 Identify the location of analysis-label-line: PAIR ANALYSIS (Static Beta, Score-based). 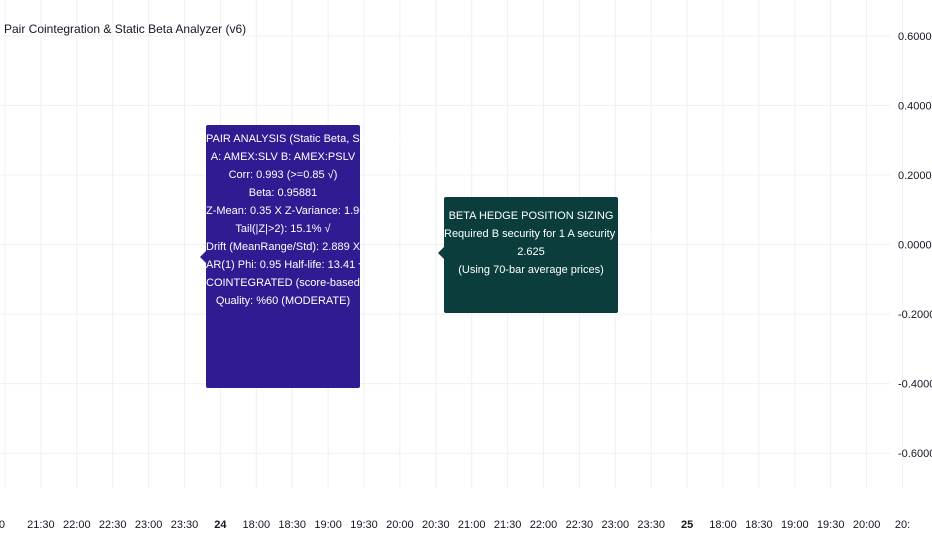
(312, 139).